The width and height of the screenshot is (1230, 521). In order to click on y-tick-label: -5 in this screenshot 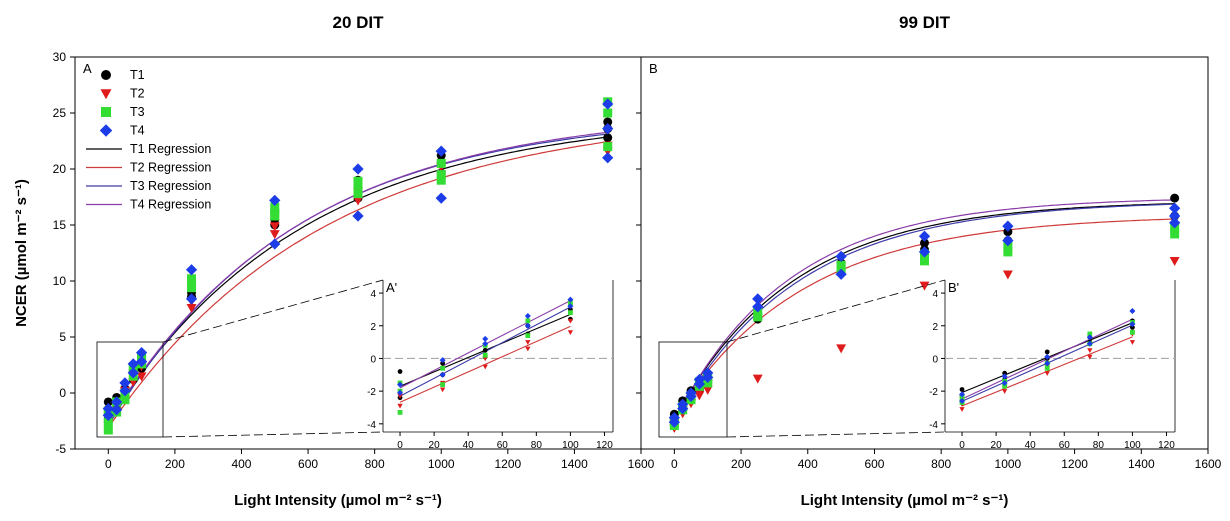, I will do `click(60, 449)`.